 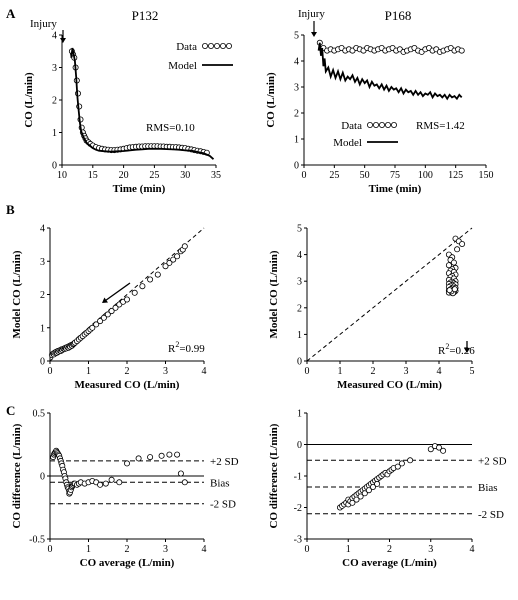 What do you see at coordinates (398, 15) in the screenshot?
I see `panel-title: P168` at bounding box center [398, 15].